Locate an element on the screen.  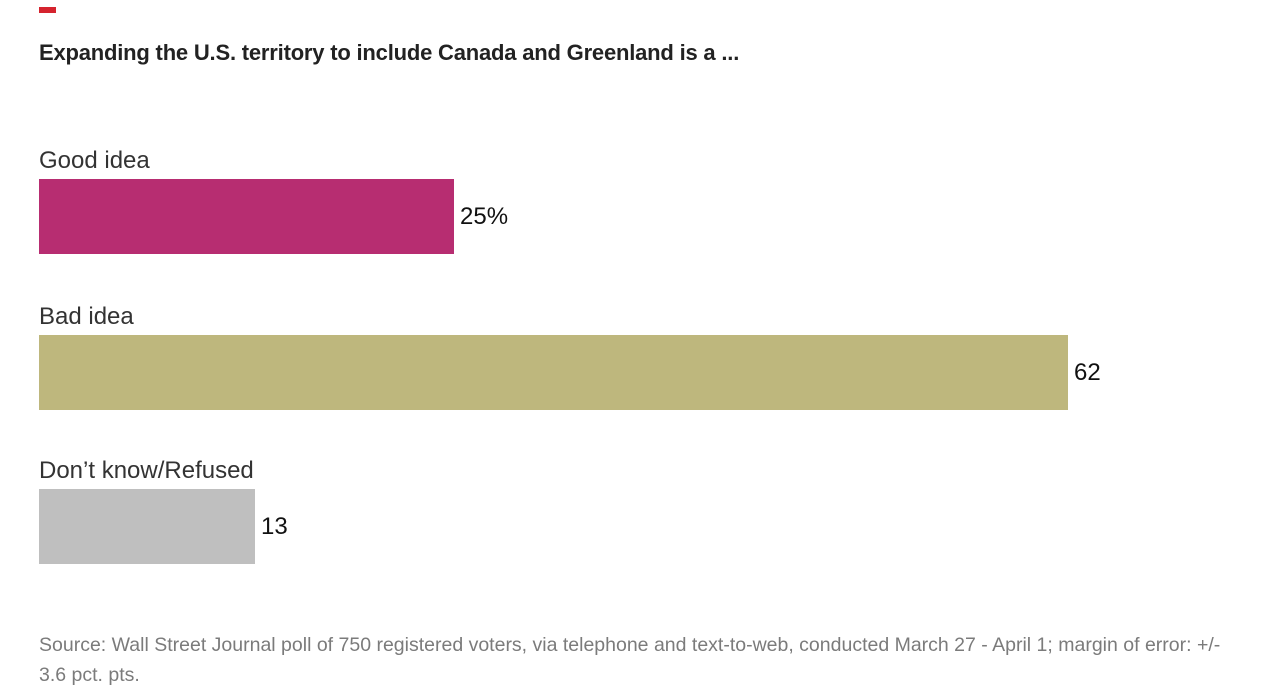
bar-category-label: Bad idea is located at coordinates (86, 316).